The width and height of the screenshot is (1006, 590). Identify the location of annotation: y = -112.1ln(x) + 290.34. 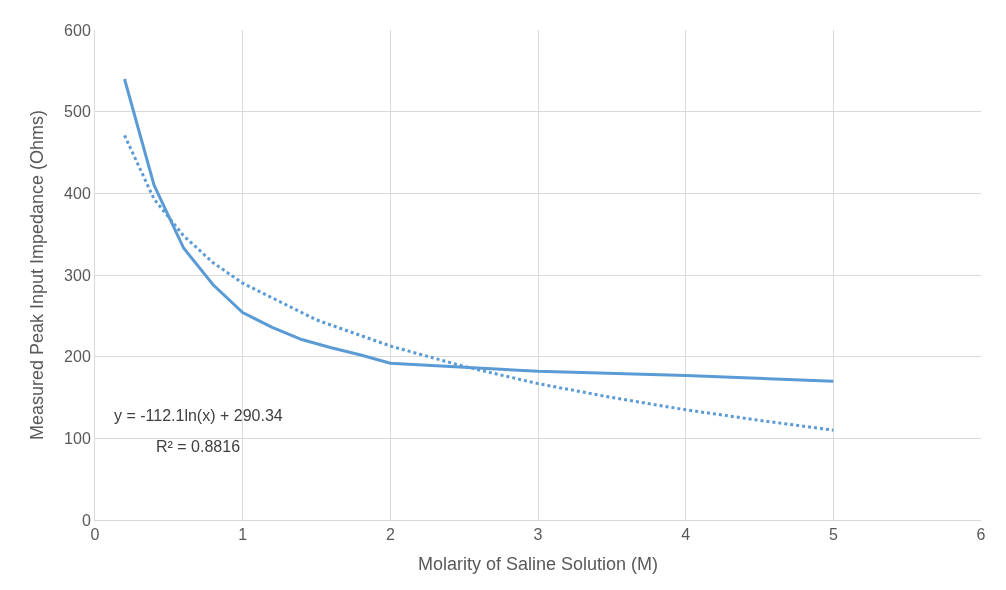
(198, 415).